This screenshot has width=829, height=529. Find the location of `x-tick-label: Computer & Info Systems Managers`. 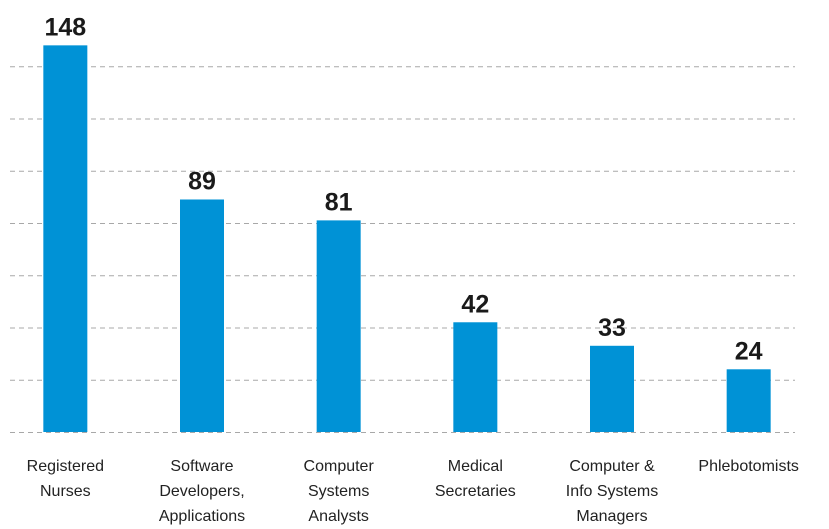

x-tick-label: Computer & Info Systems Managers is located at coordinates (612, 491).